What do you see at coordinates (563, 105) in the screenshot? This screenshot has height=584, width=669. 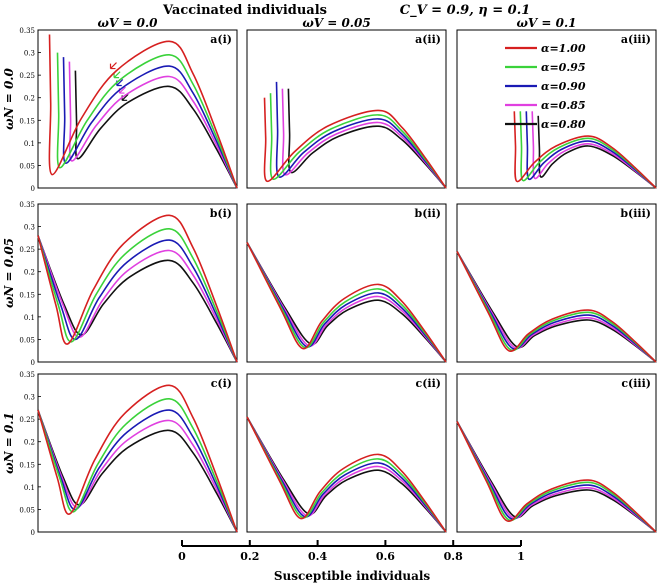 I see `legend-label: α=0.85` at bounding box center [563, 105].